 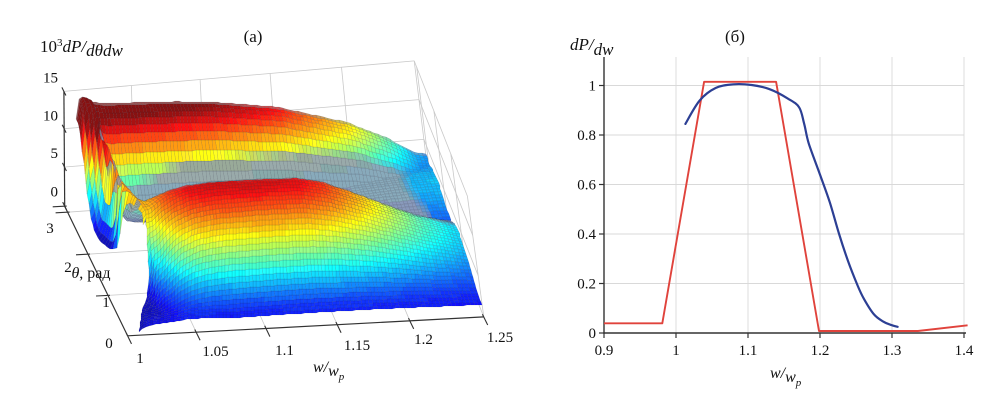 What do you see at coordinates (892, 351) in the screenshot?
I see `svg-text: 1.3` at bounding box center [892, 351].